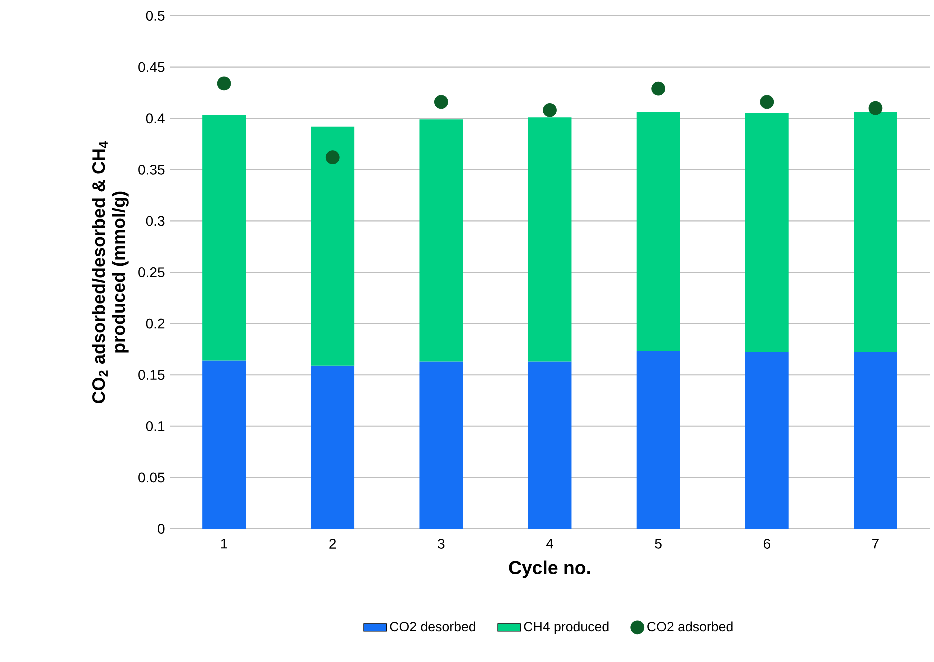 This screenshot has width=934, height=662. What do you see at coordinates (151, 169) in the screenshot?
I see `y-tick-label: 0.35` at bounding box center [151, 169].